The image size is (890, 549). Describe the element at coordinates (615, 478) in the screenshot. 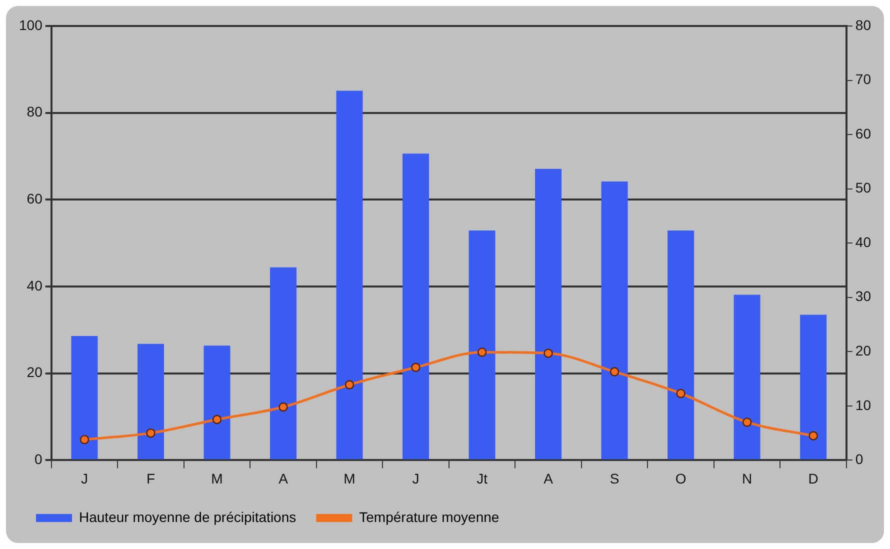

I see `x-tick-label: S` at that location.